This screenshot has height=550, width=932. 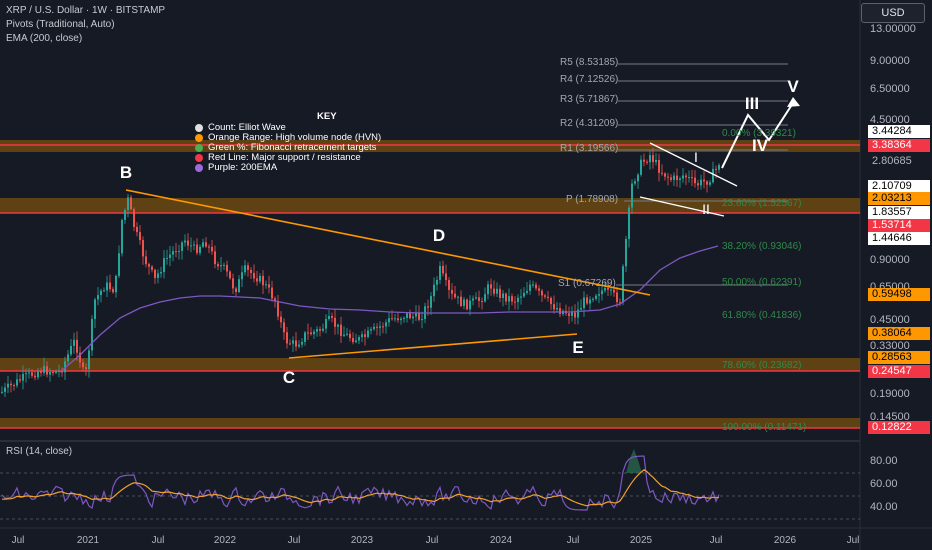 What do you see at coordinates (634, 461) in the screenshot?
I see `rsi-overbought-fill` at bounding box center [634, 461].